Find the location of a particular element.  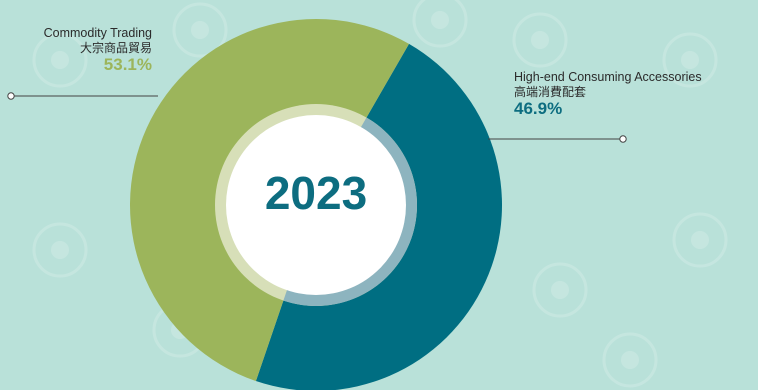

donut-center is located at coordinates (316, 205).